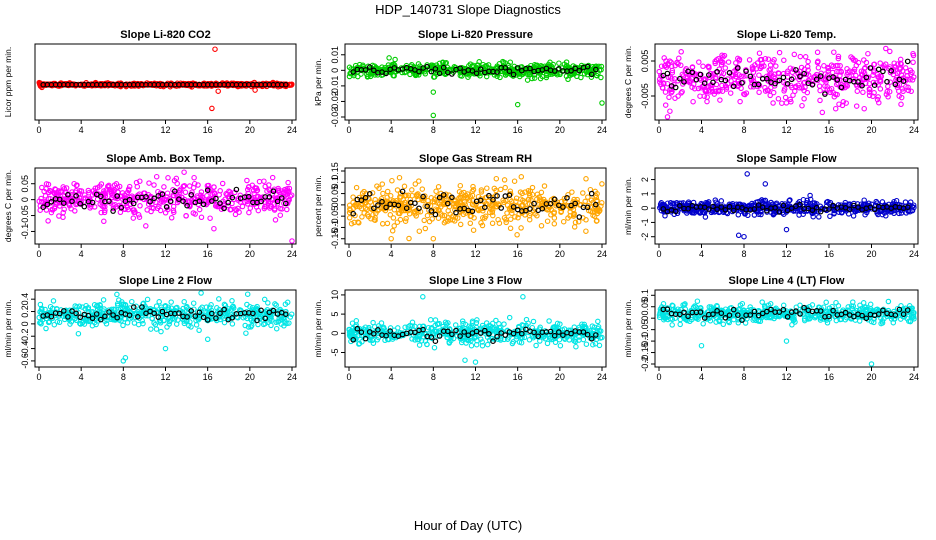  I want to click on figure-title: HDP_140731 Slope Diagnostics, so click(468, 9).